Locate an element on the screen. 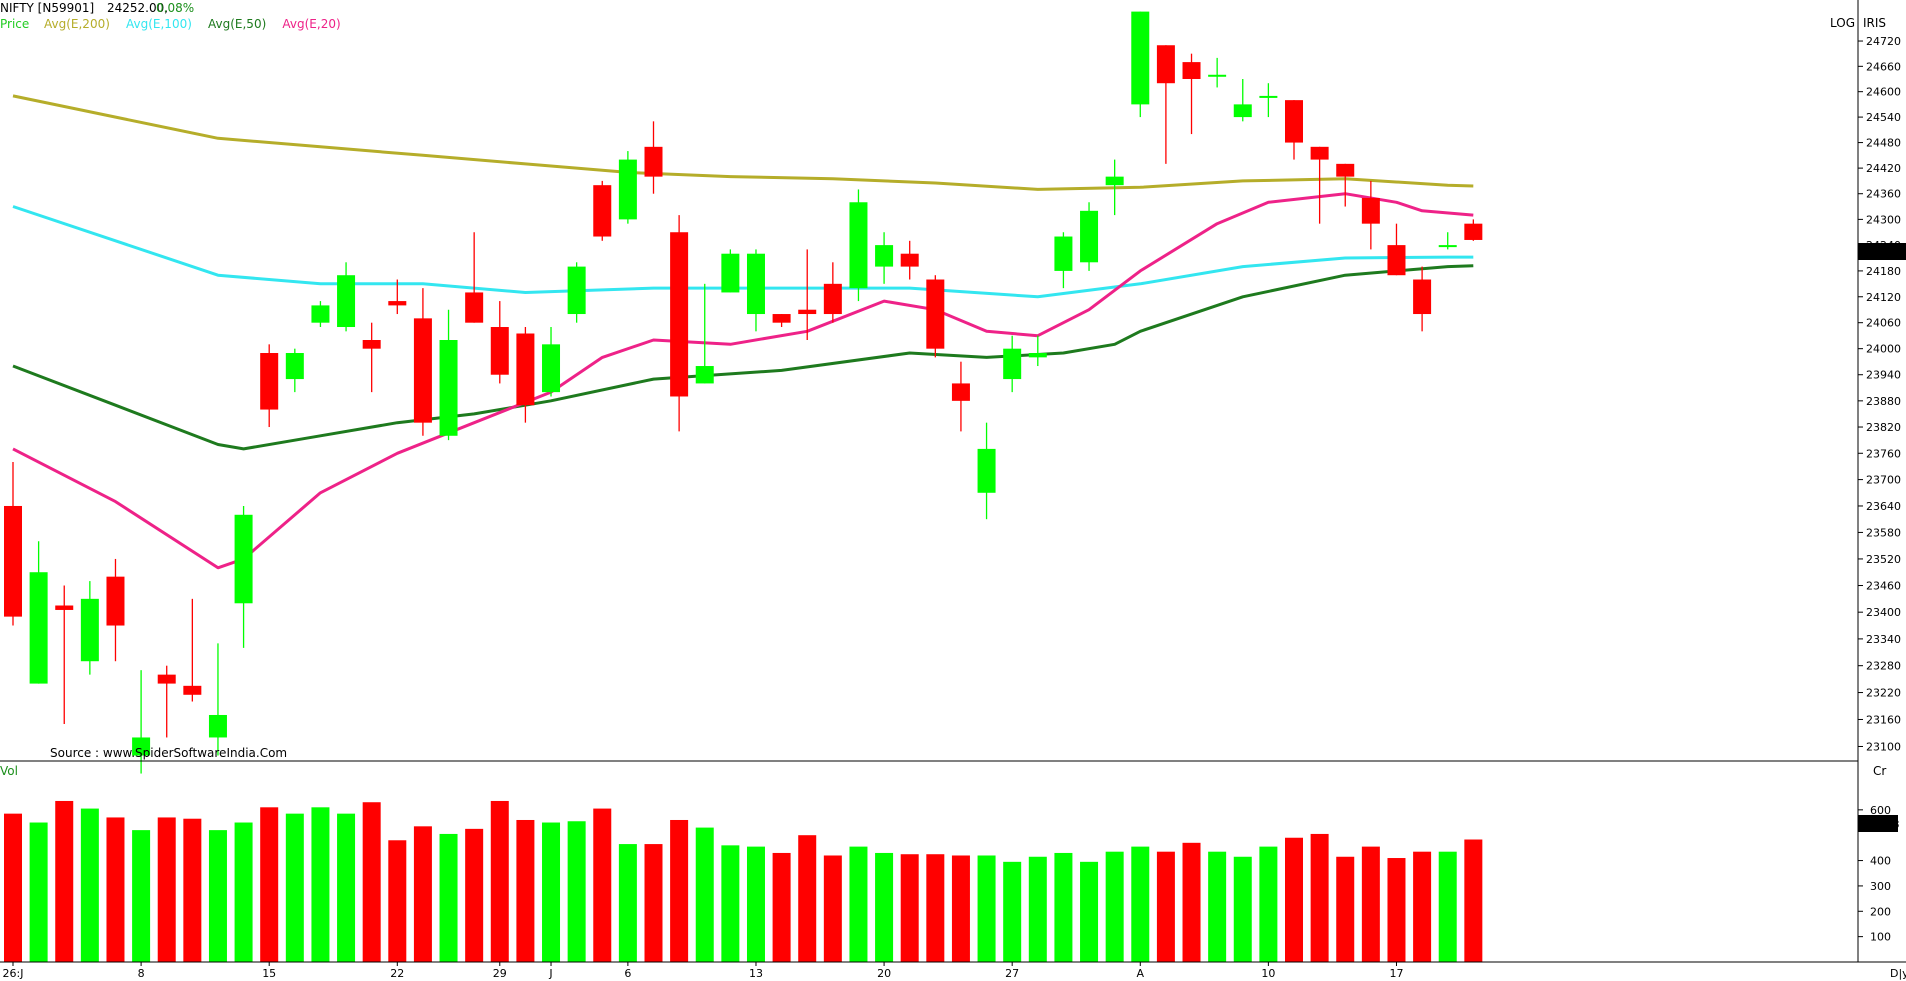  period-label: D|y is located at coordinates (1898, 973).